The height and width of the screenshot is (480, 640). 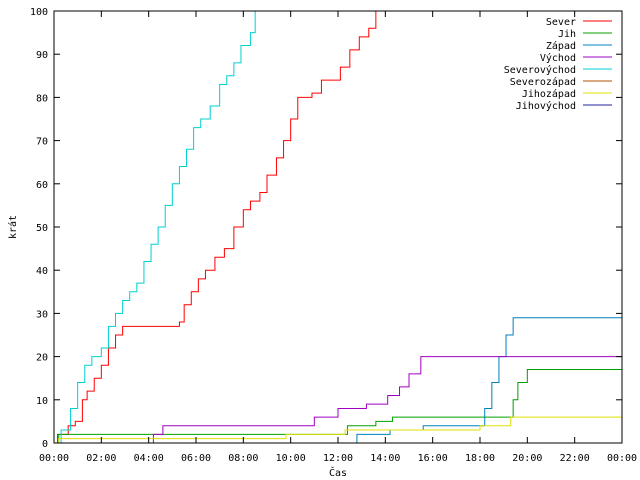 I want to click on legend-label: Jih, so click(x=567, y=34).